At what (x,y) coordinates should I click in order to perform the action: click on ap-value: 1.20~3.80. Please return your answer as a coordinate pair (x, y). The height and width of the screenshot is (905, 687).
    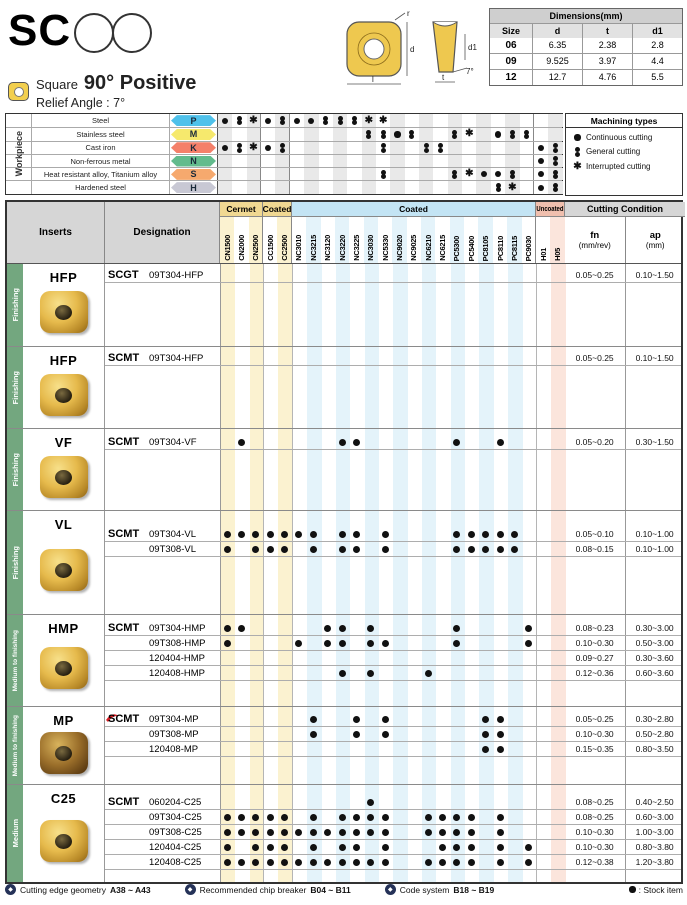
    Looking at the image, I should click on (654, 862).